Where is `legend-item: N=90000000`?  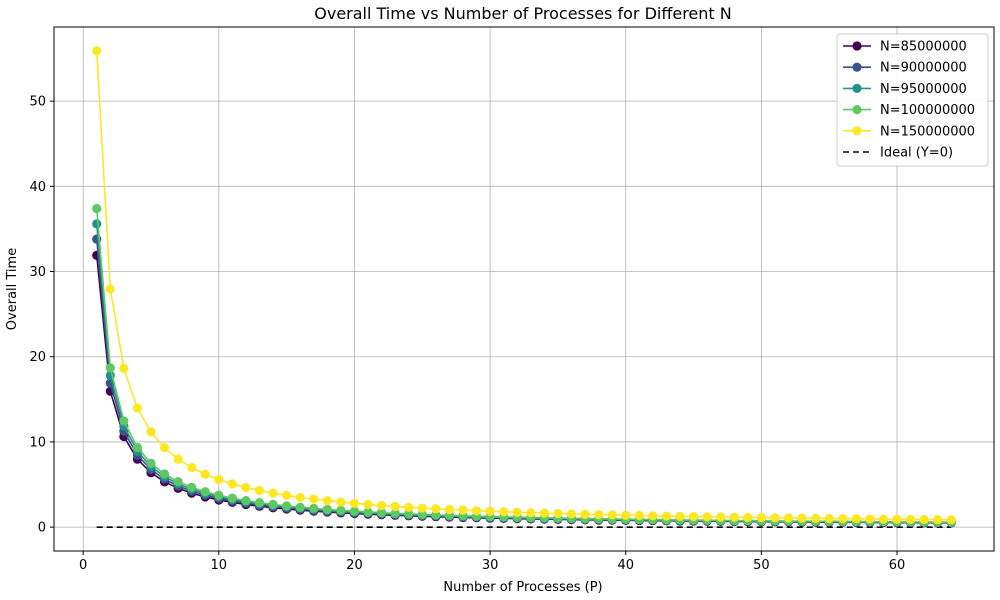
legend-item: N=90000000 is located at coordinates (905, 68).